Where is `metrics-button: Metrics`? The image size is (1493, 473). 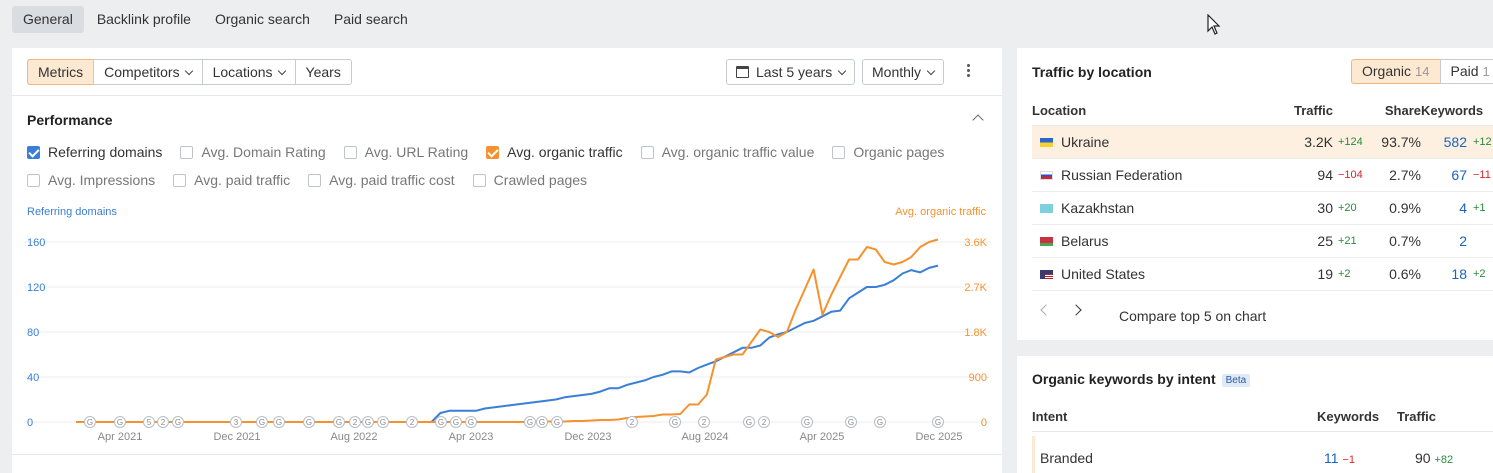
metrics-button: Metrics is located at coordinates (61, 72).